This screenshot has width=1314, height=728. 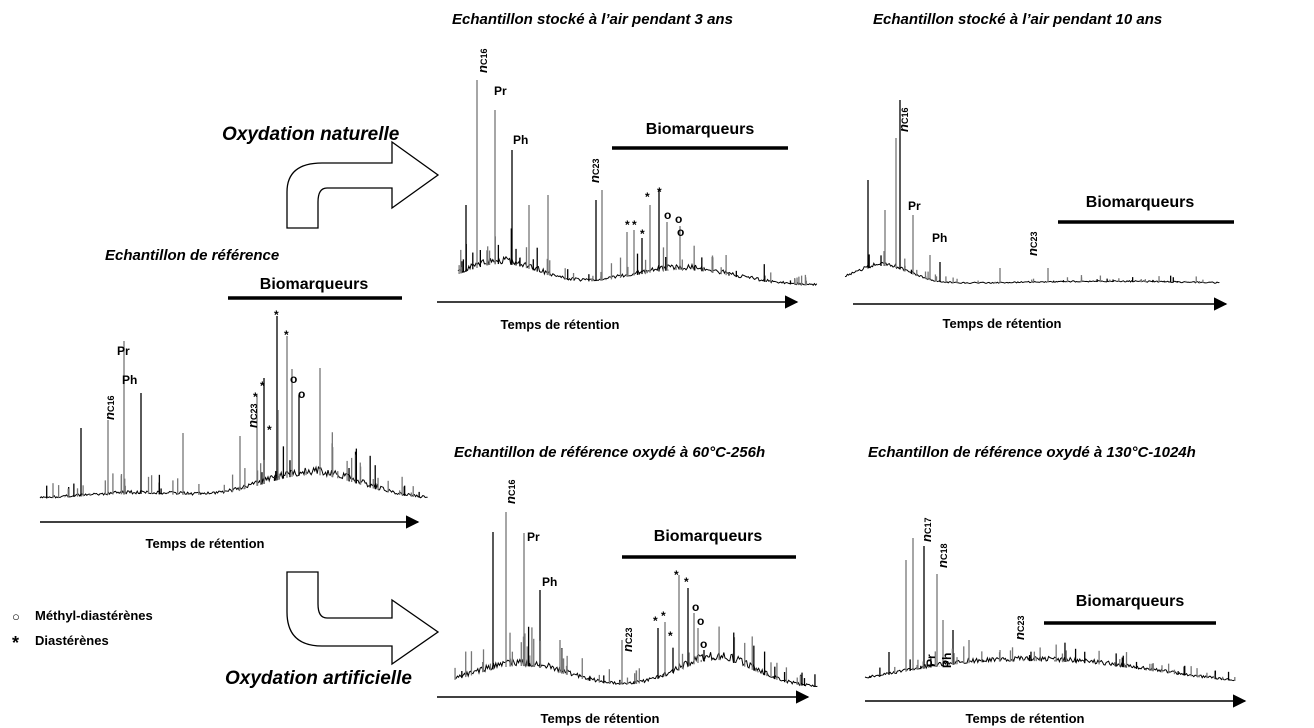 What do you see at coordinates (279, 372) in the screenshot?
I see `marker-group: * * * * * o o` at bounding box center [279, 372].